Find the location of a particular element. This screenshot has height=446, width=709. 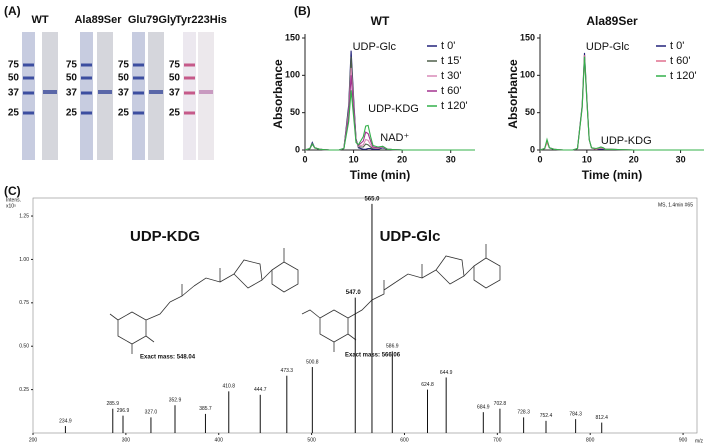

series-line is located at coordinates (621, 103).